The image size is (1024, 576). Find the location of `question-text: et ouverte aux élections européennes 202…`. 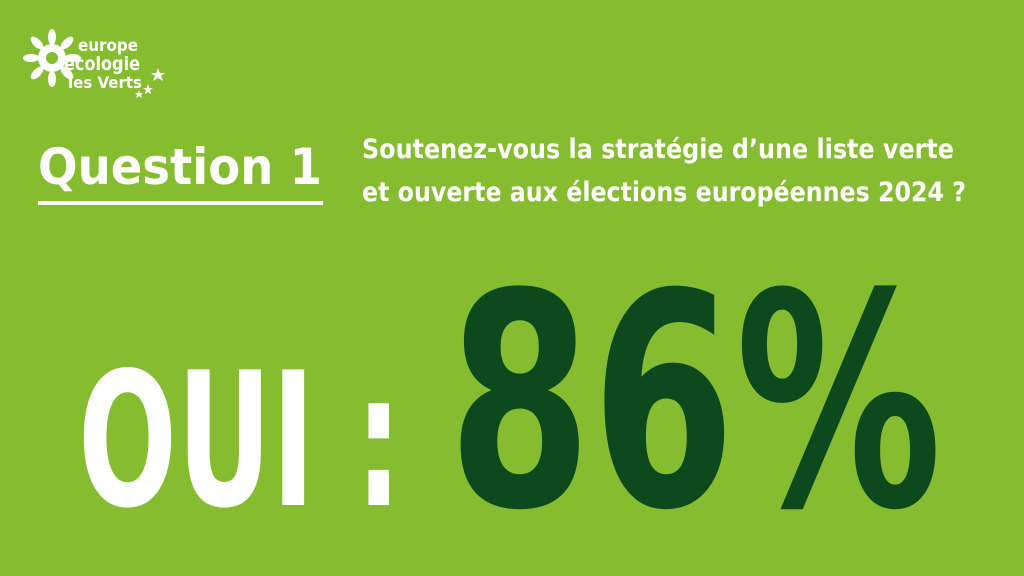

question-text: et ouverte aux élections européennes 202… is located at coordinates (664, 192).